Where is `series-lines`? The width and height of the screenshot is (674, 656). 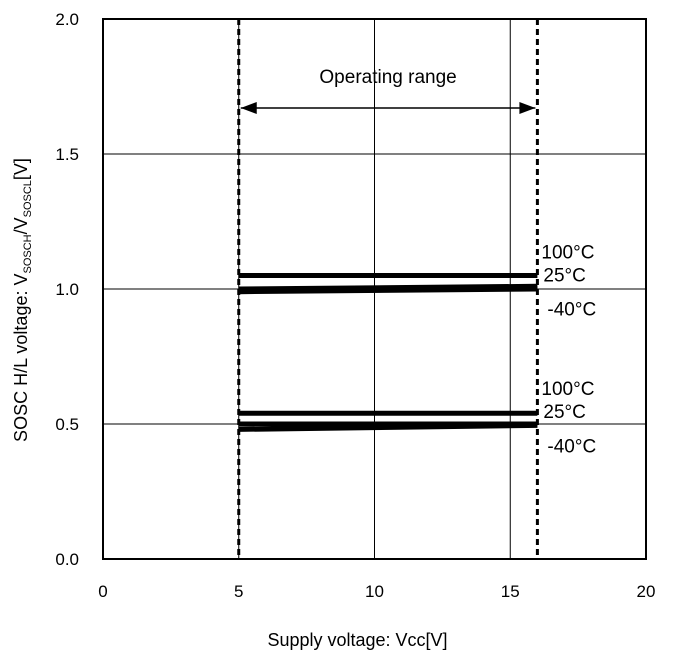
series-lines is located at coordinates (388, 352).